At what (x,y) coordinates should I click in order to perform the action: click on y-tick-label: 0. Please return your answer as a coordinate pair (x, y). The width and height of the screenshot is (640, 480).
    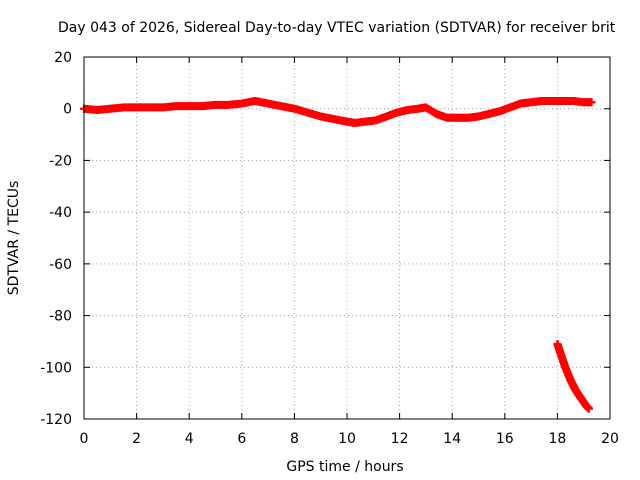
    Looking at the image, I should click on (67, 110).